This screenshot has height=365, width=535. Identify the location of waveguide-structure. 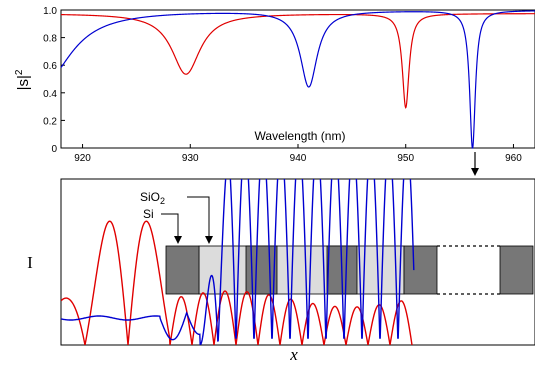
(349, 270).